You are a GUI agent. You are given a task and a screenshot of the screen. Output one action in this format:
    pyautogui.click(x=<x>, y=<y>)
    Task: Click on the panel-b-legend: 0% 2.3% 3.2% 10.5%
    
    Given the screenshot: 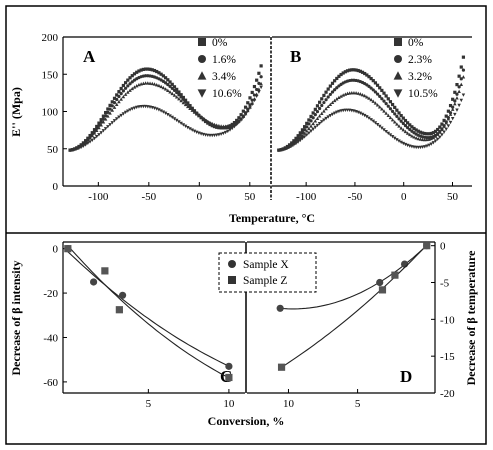 What is the action you would take?
    pyautogui.click(x=415, y=68)
    